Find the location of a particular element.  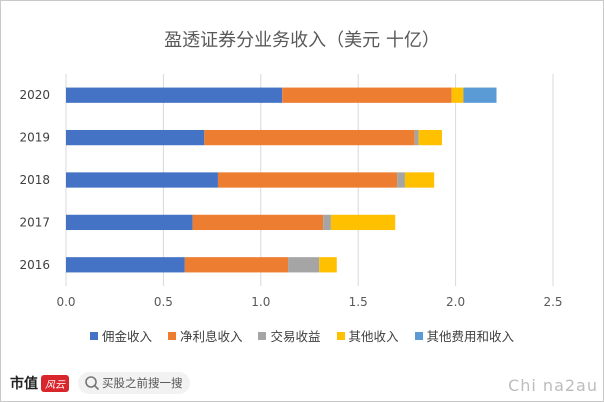

legend-item: 佣金收入 is located at coordinates (120, 335).